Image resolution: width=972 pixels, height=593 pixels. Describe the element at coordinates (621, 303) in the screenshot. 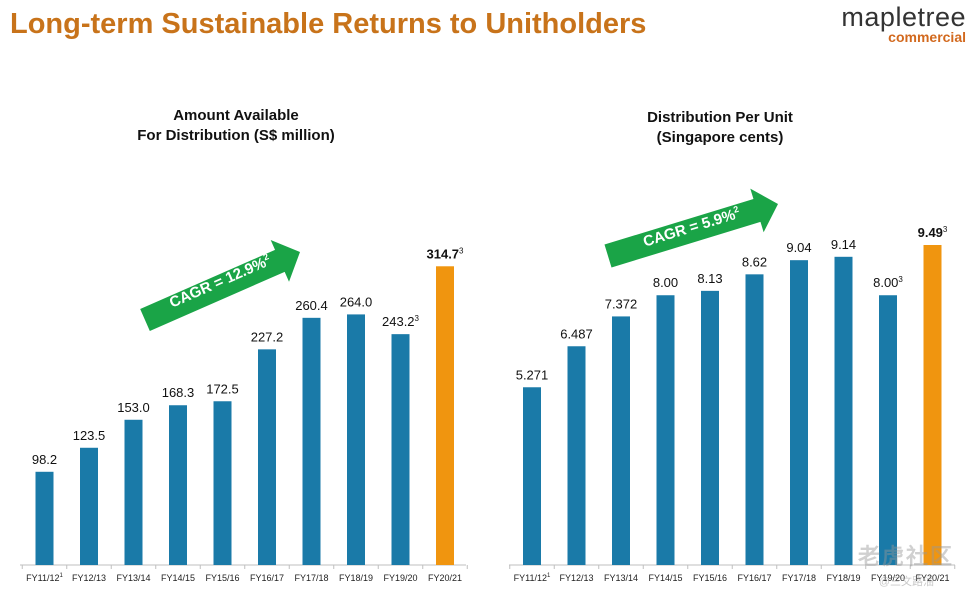

I see `value-label: 7.372` at that location.